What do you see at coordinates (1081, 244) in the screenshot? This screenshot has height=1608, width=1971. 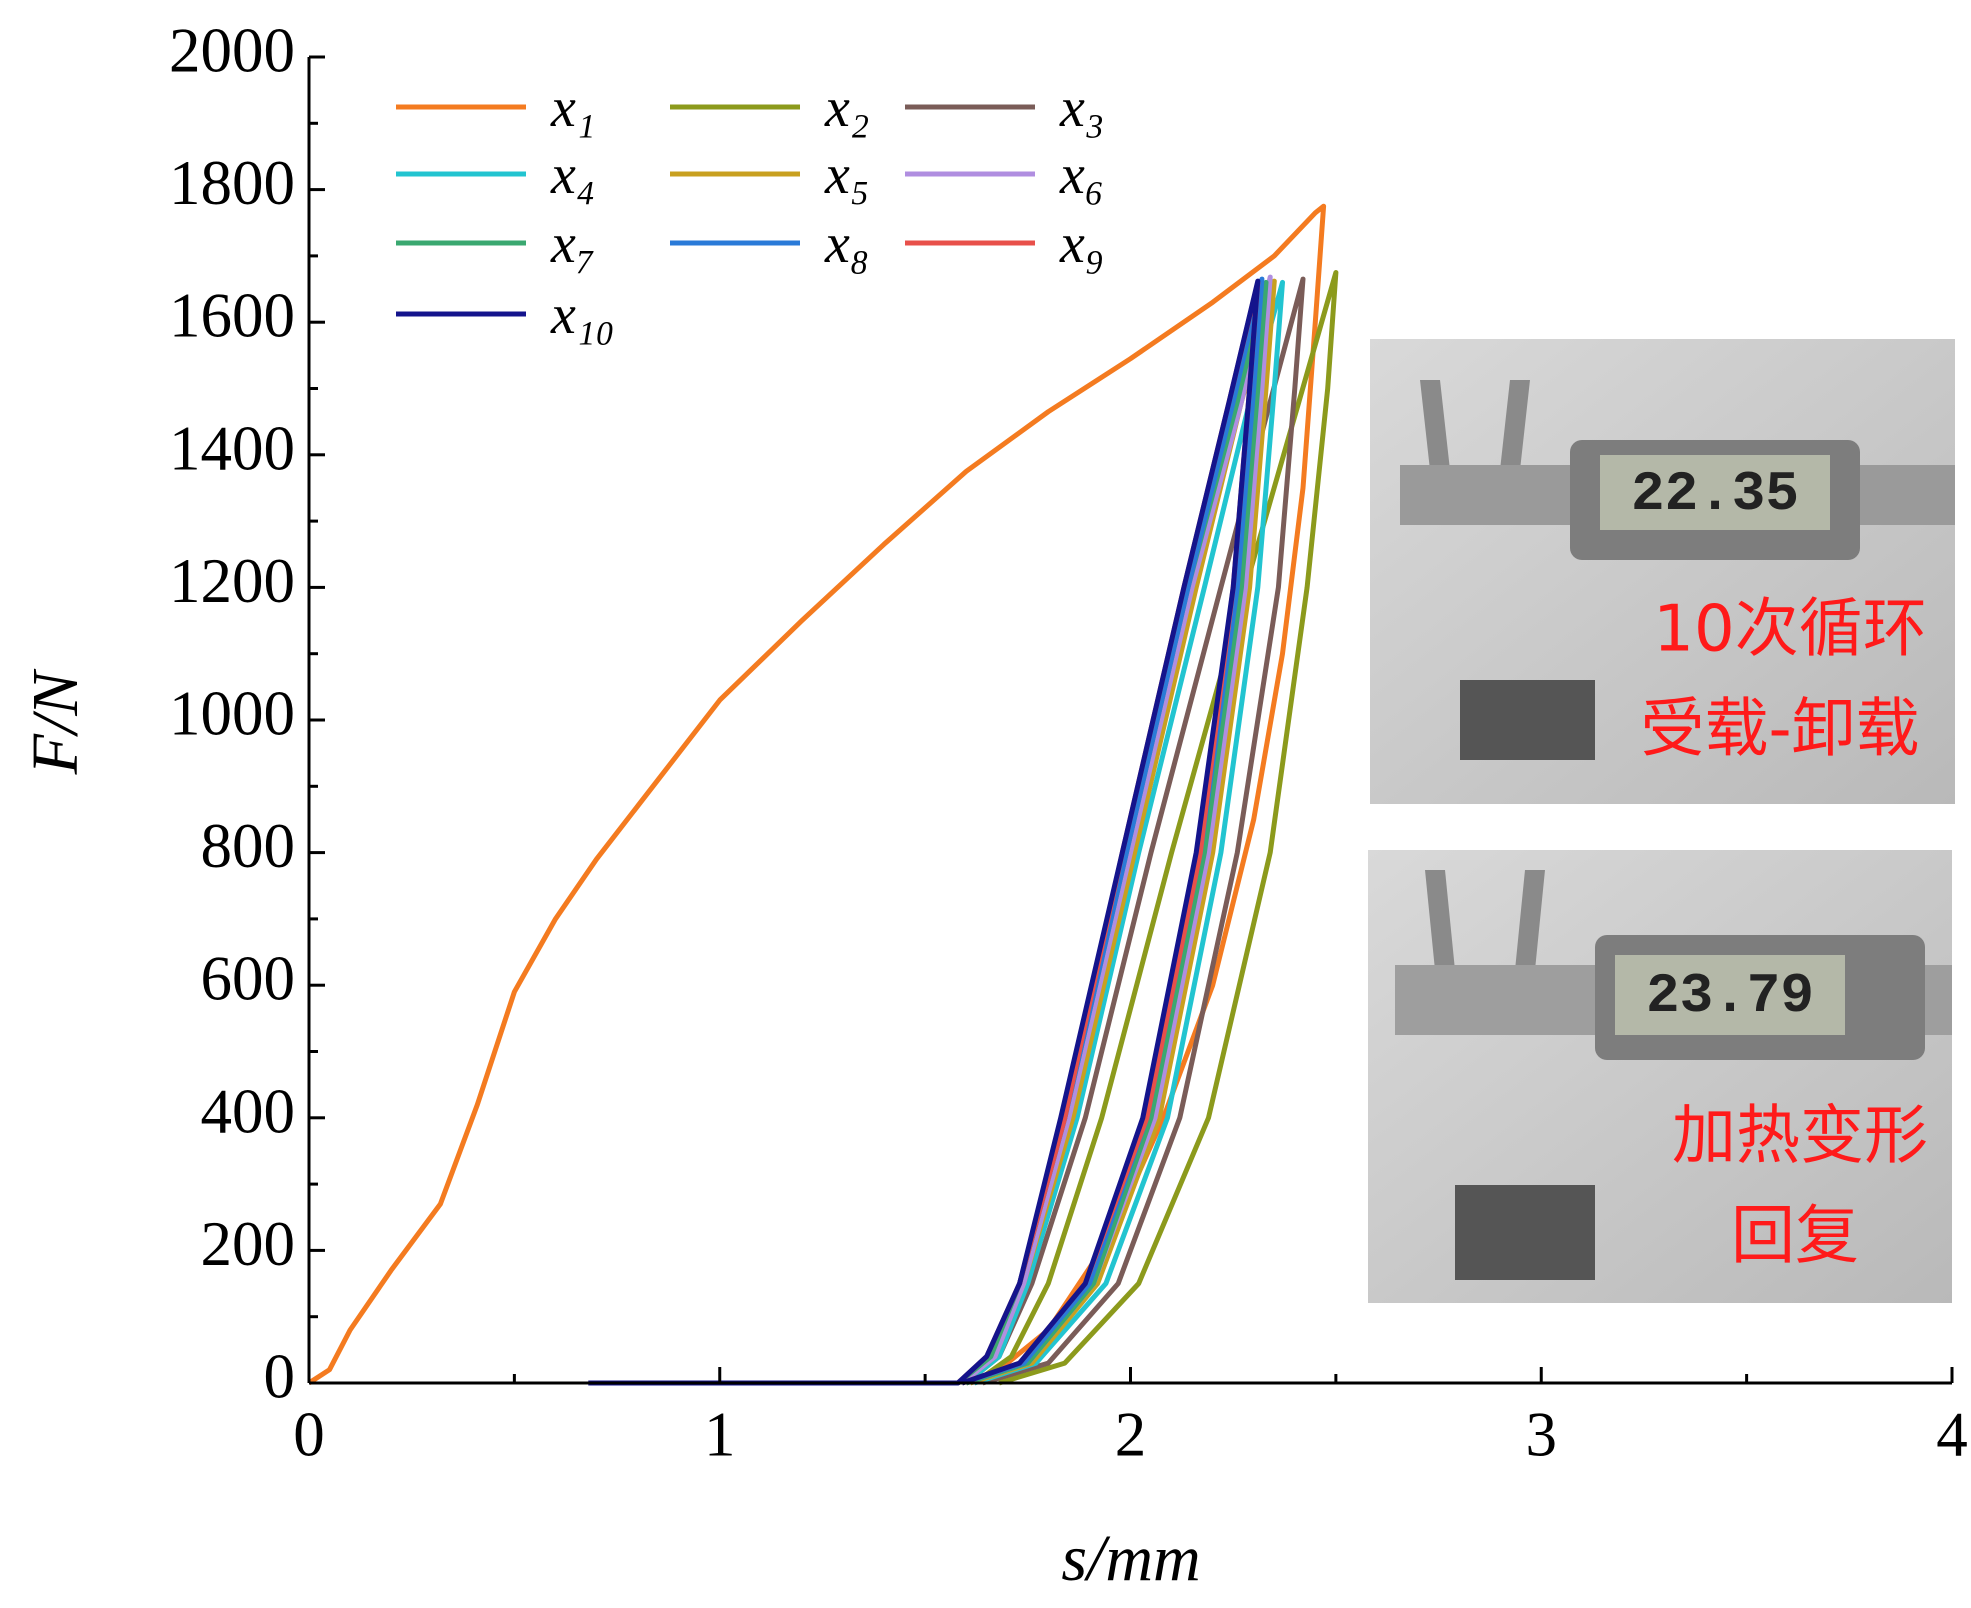 I see `legend-label: x₉` at bounding box center [1081, 244].